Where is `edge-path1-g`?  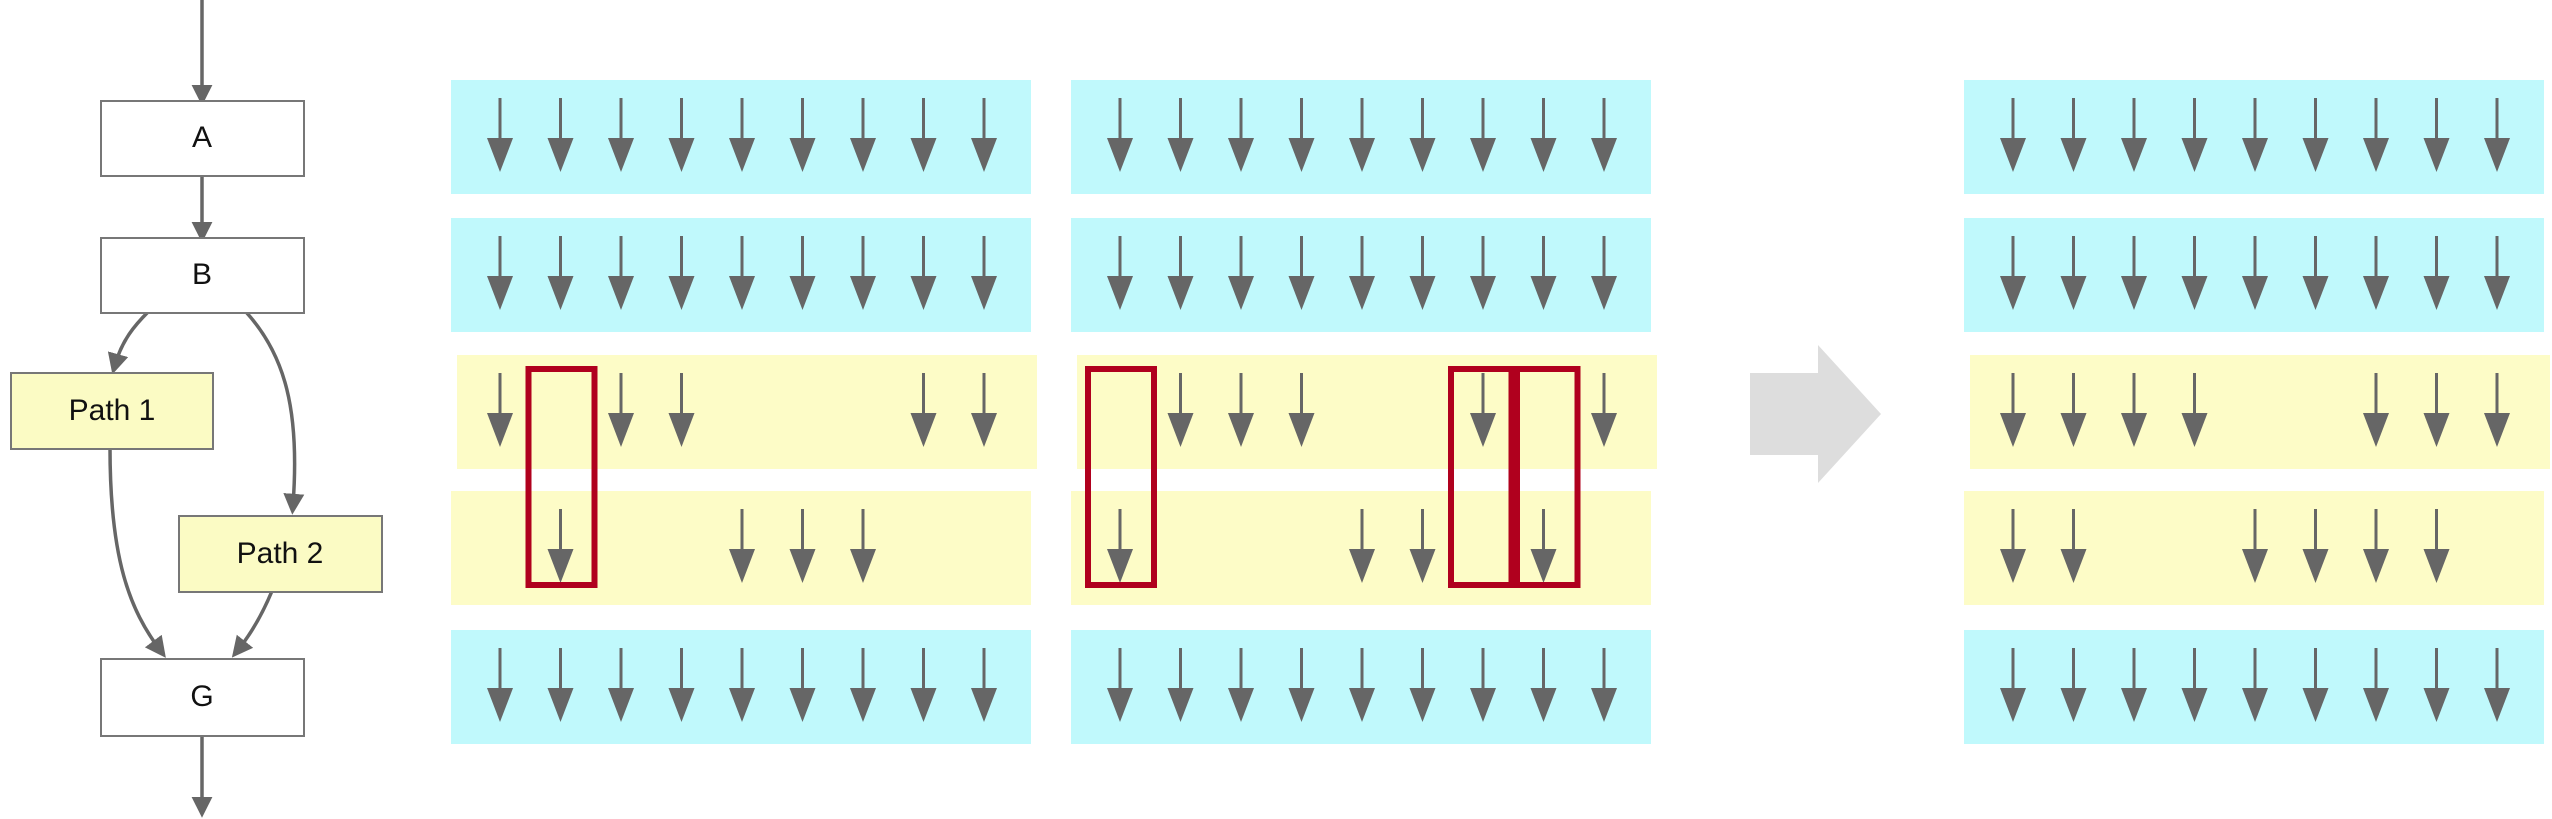 edge-path1-g is located at coordinates (137, 552).